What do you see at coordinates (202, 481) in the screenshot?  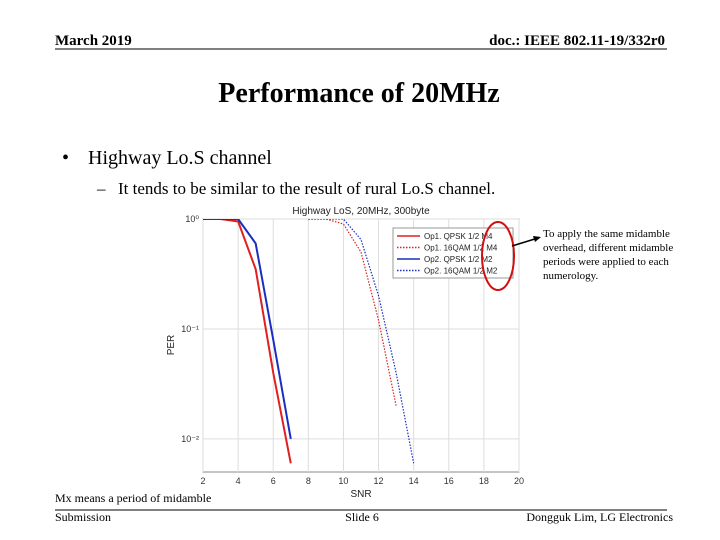 I see `x-tick-label: 2` at bounding box center [202, 481].